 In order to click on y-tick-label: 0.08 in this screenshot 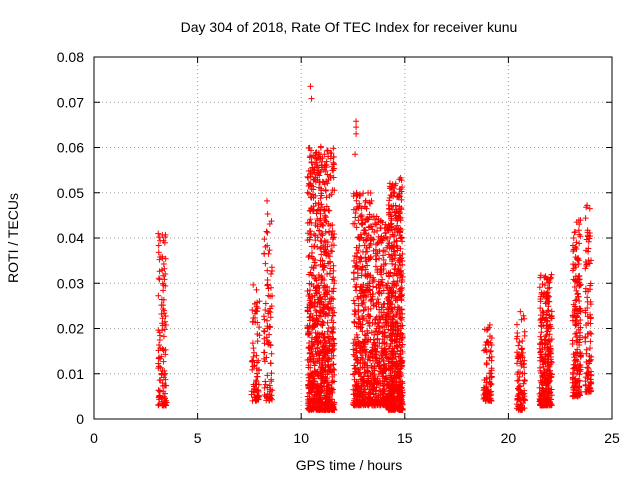, I will do `click(70, 57)`.